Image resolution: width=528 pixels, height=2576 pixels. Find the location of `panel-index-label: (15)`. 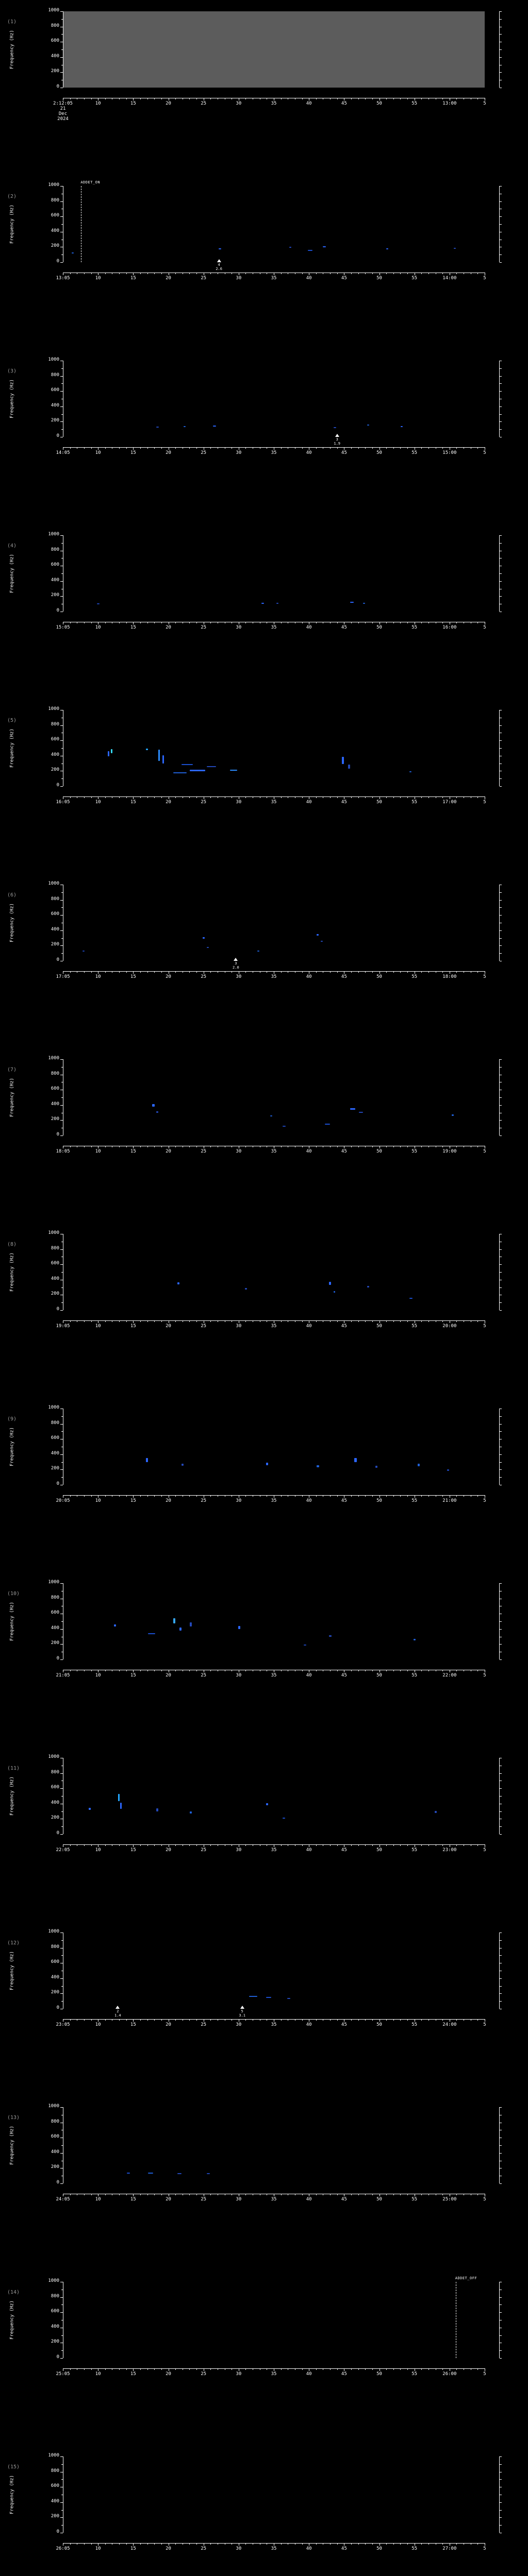

panel-index-label: (15) is located at coordinates (13, 2467).